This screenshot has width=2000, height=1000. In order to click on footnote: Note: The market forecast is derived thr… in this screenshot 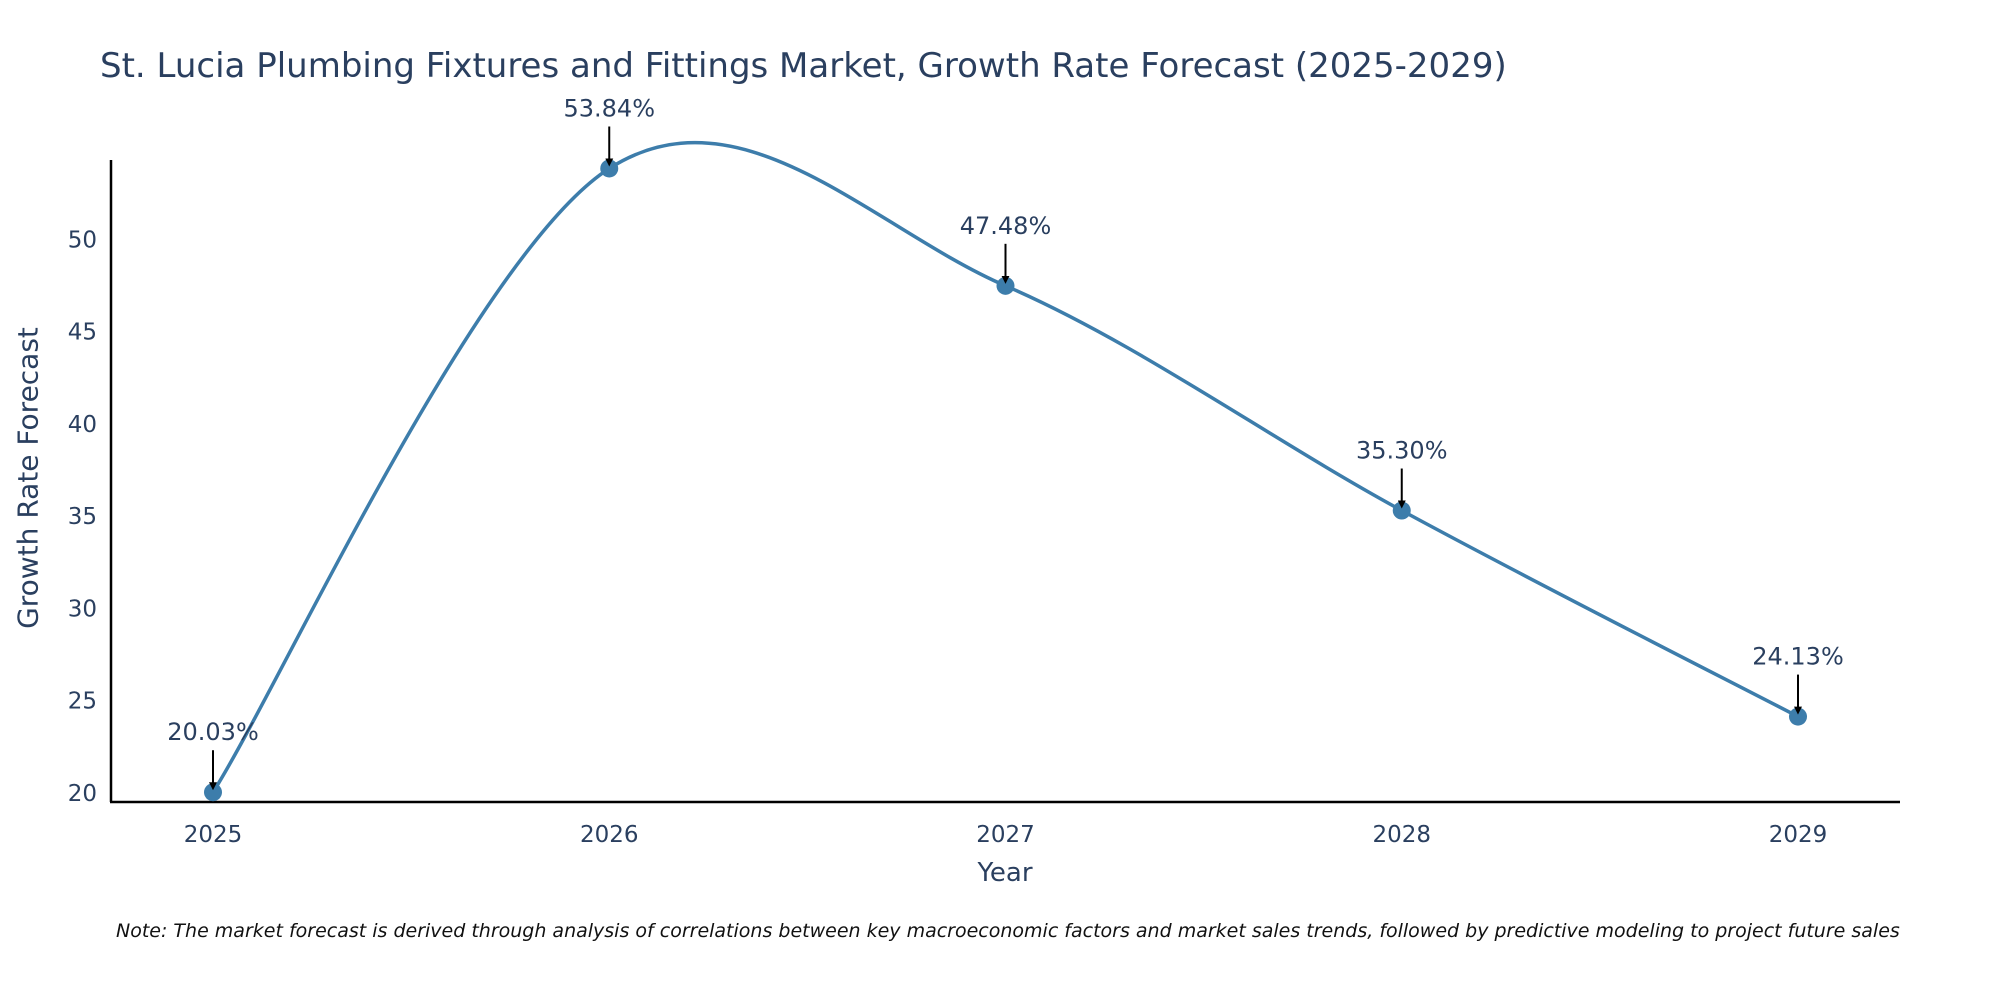, I will do `click(1008, 931)`.